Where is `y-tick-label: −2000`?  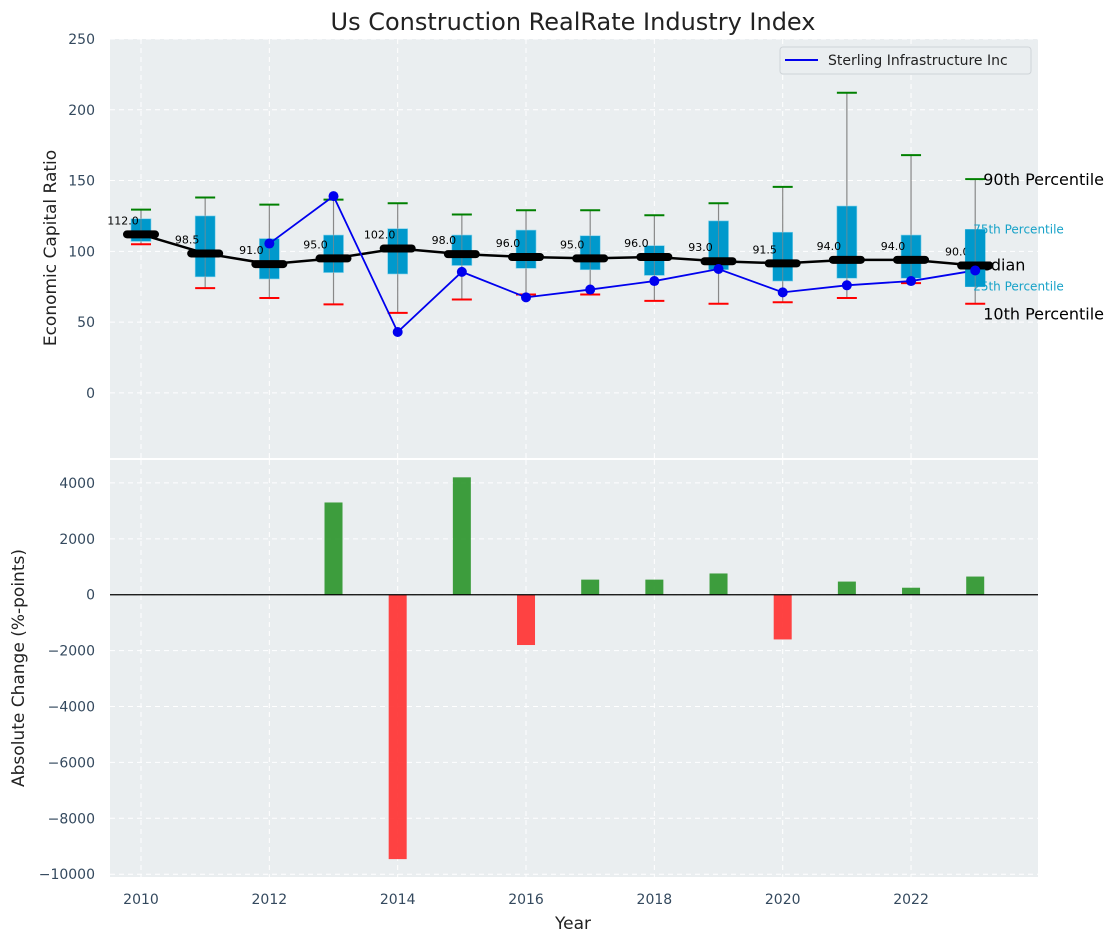 y-tick-label: −2000 is located at coordinates (71, 652).